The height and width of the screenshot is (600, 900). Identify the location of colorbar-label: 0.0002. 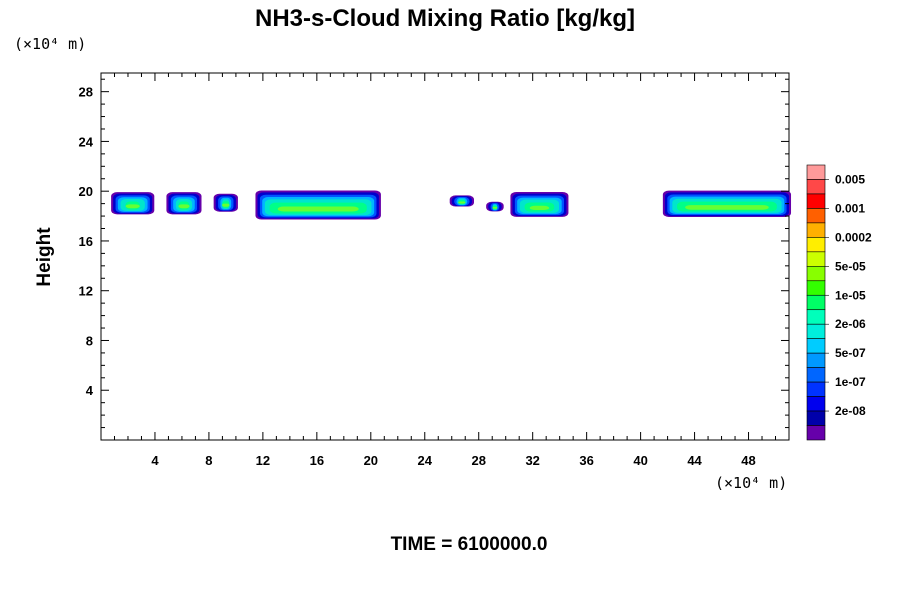
(853, 237).